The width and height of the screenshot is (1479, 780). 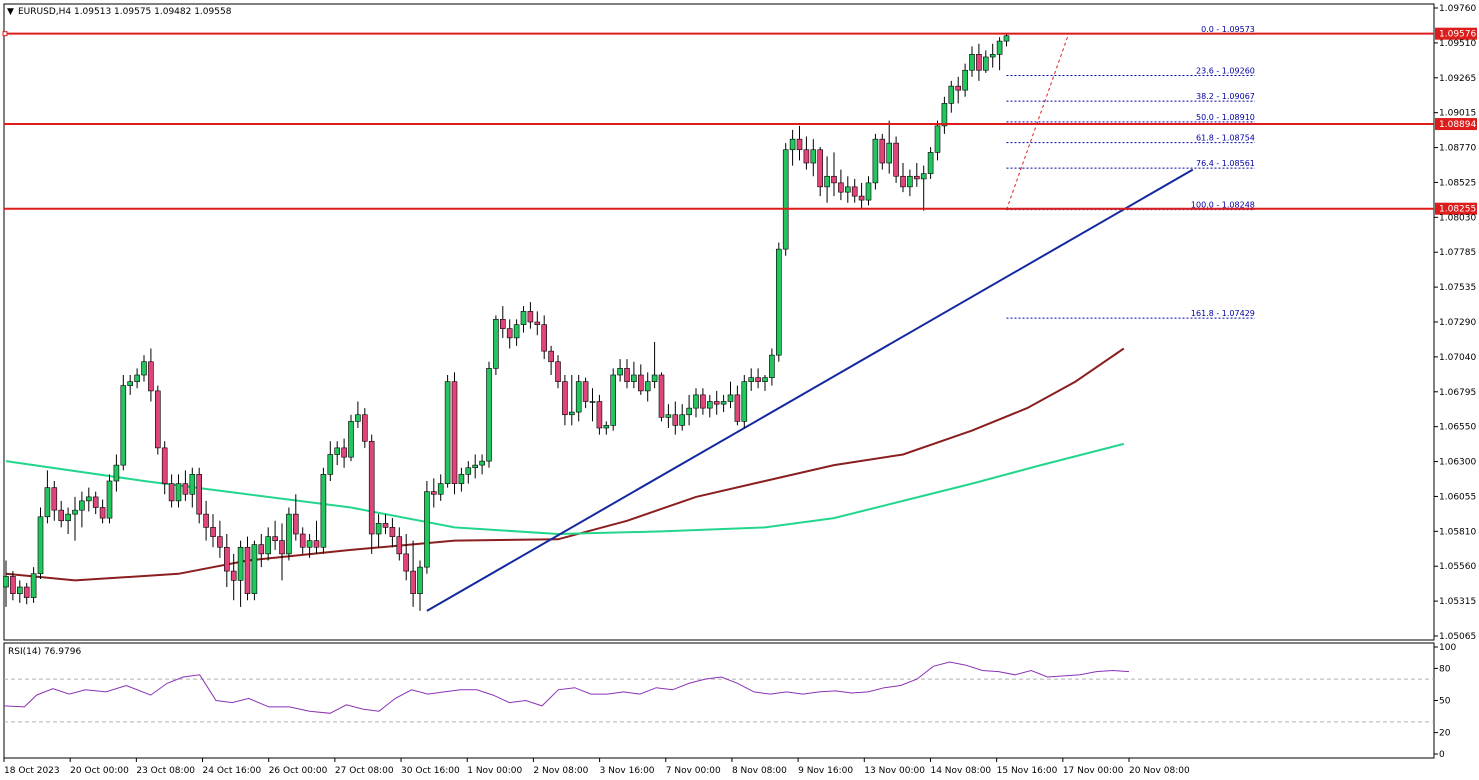 I want to click on time-tick-label: 8 Nov 08:00, so click(x=759, y=771).